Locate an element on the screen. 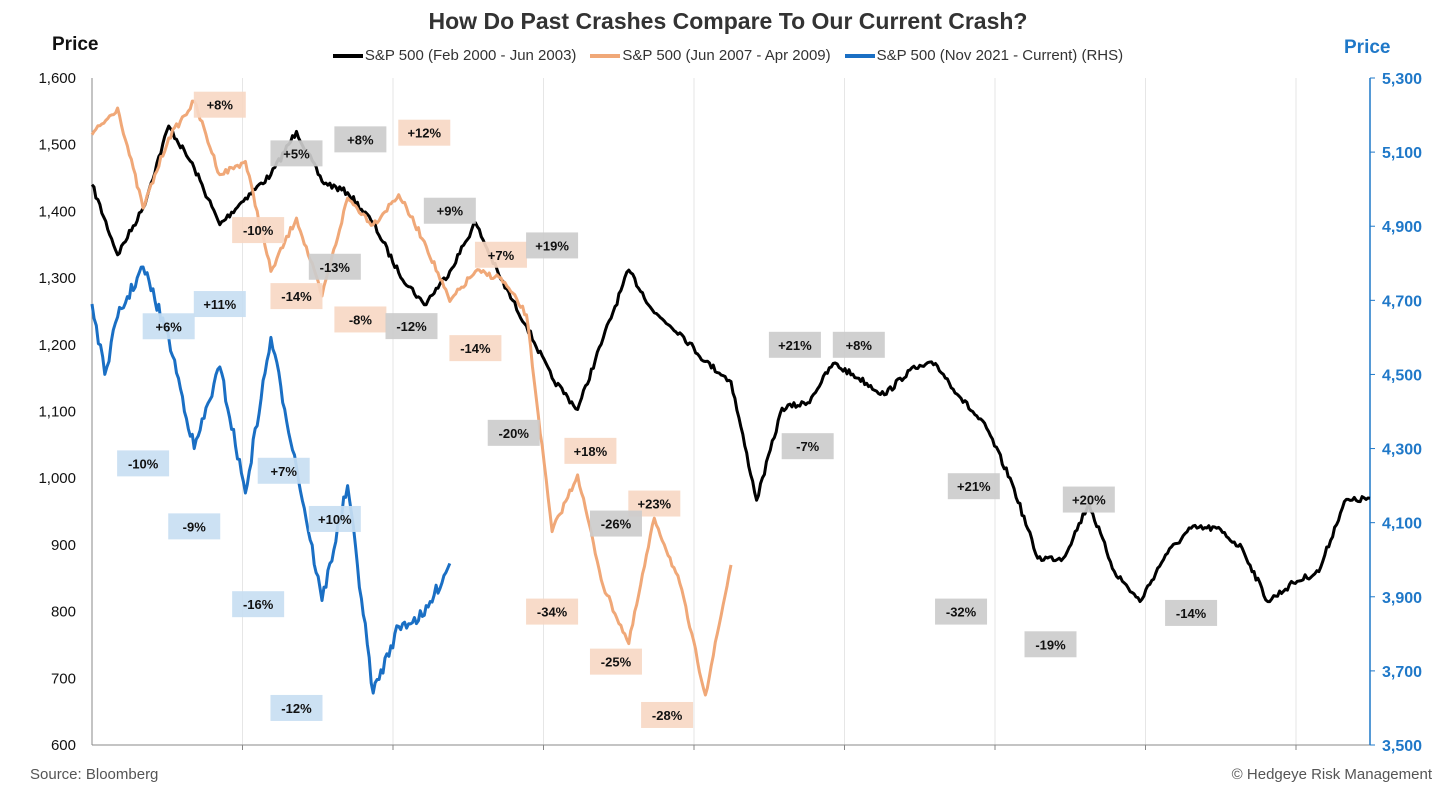  right-tick-label: 3,500 is located at coordinates (1402, 746).